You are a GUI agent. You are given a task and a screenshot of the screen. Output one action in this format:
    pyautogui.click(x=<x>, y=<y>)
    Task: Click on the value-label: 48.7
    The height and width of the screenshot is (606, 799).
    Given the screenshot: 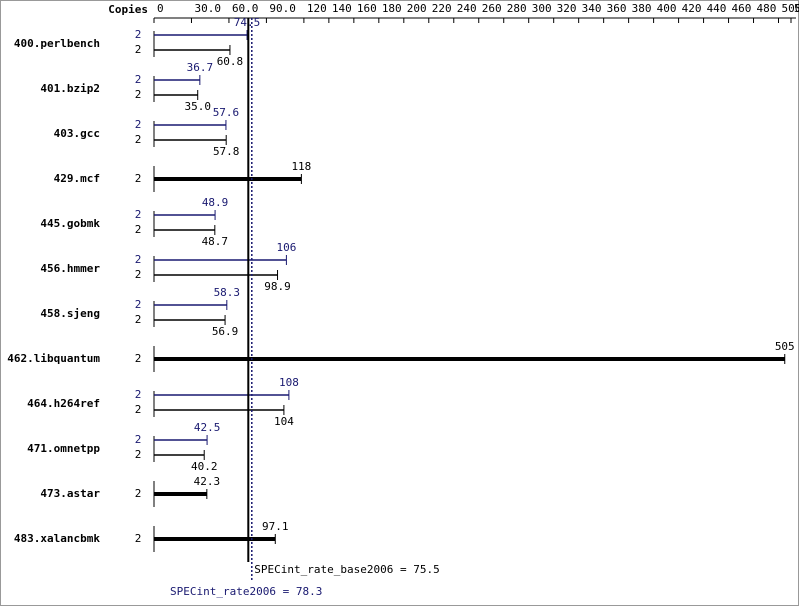 What is the action you would take?
    pyautogui.click(x=215, y=241)
    